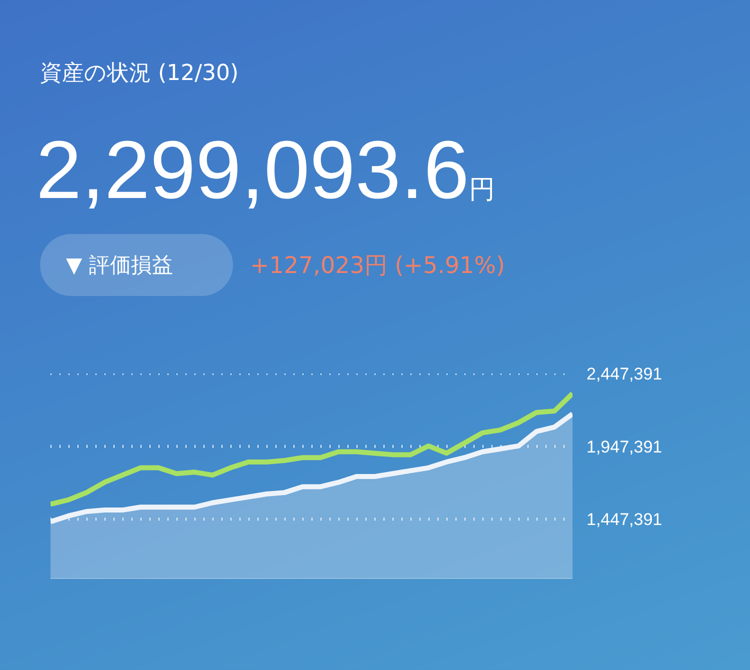 The image size is (750, 670). What do you see at coordinates (624, 520) in the screenshot?
I see `y-tick-label: 1,447,391` at bounding box center [624, 520].